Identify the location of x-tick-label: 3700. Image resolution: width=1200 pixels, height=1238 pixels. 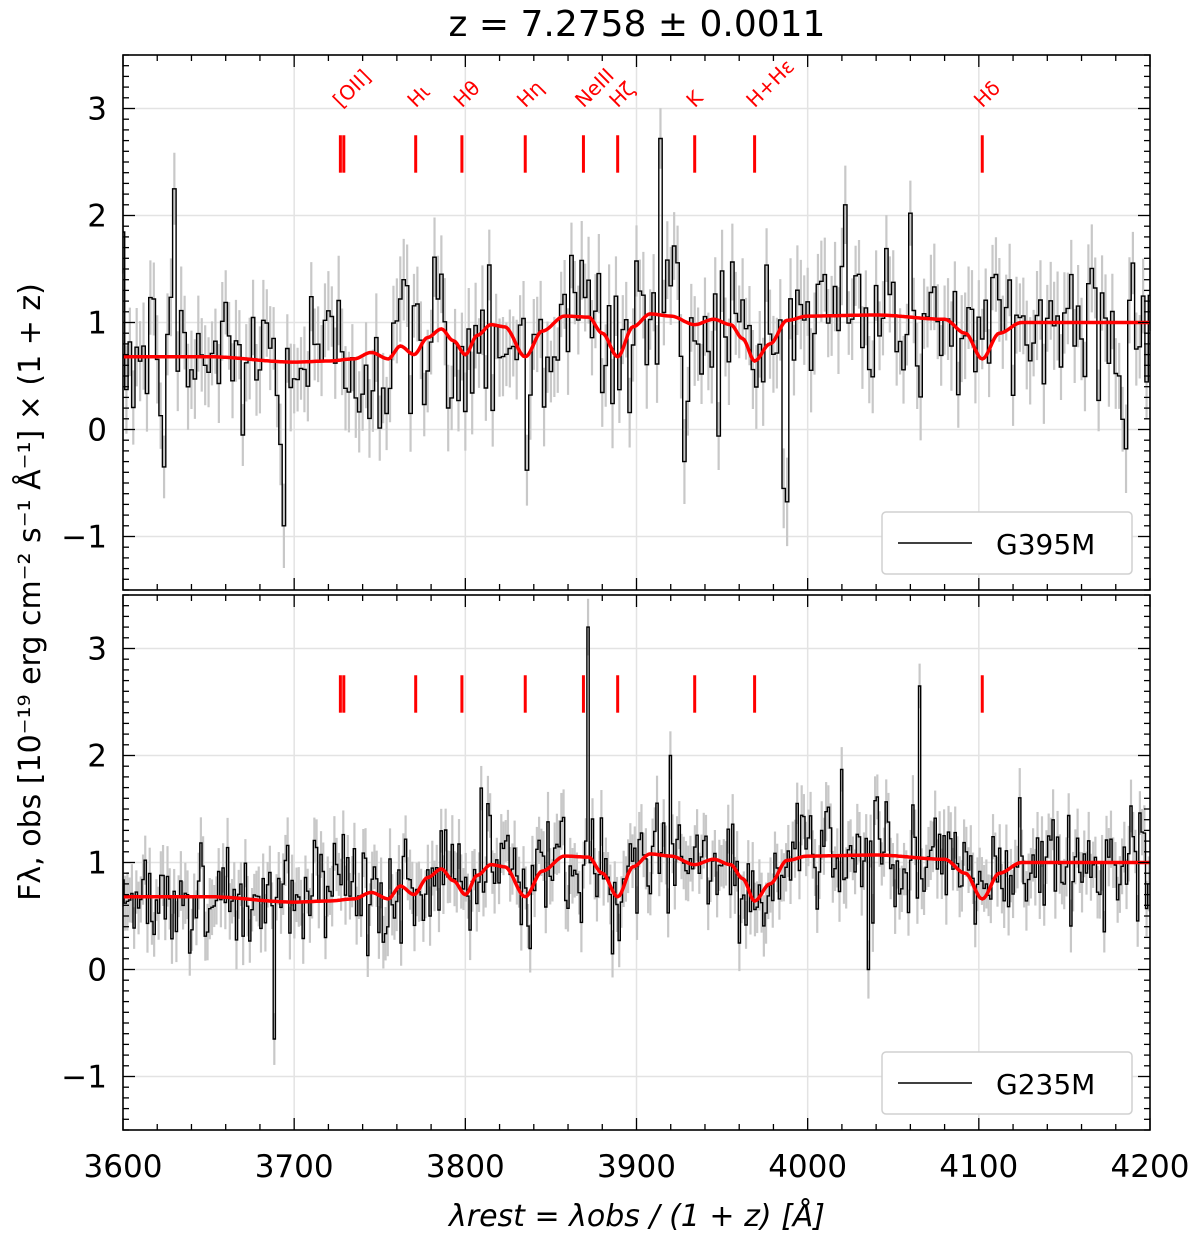
(294, 1167).